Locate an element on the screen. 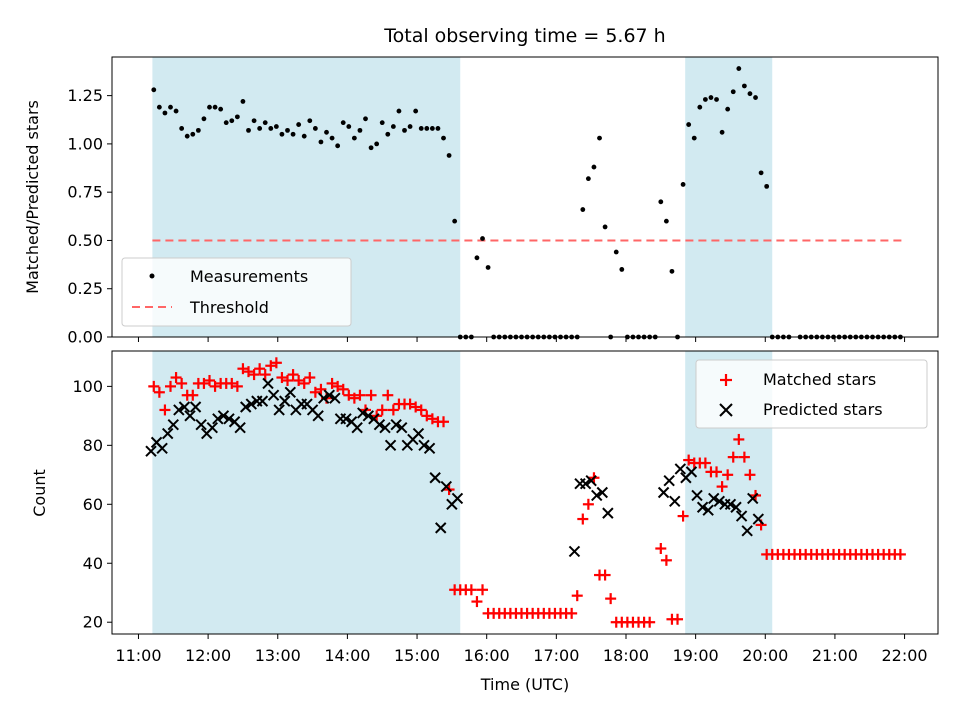  x-tick-label: 11:00 is located at coordinates (138, 655).